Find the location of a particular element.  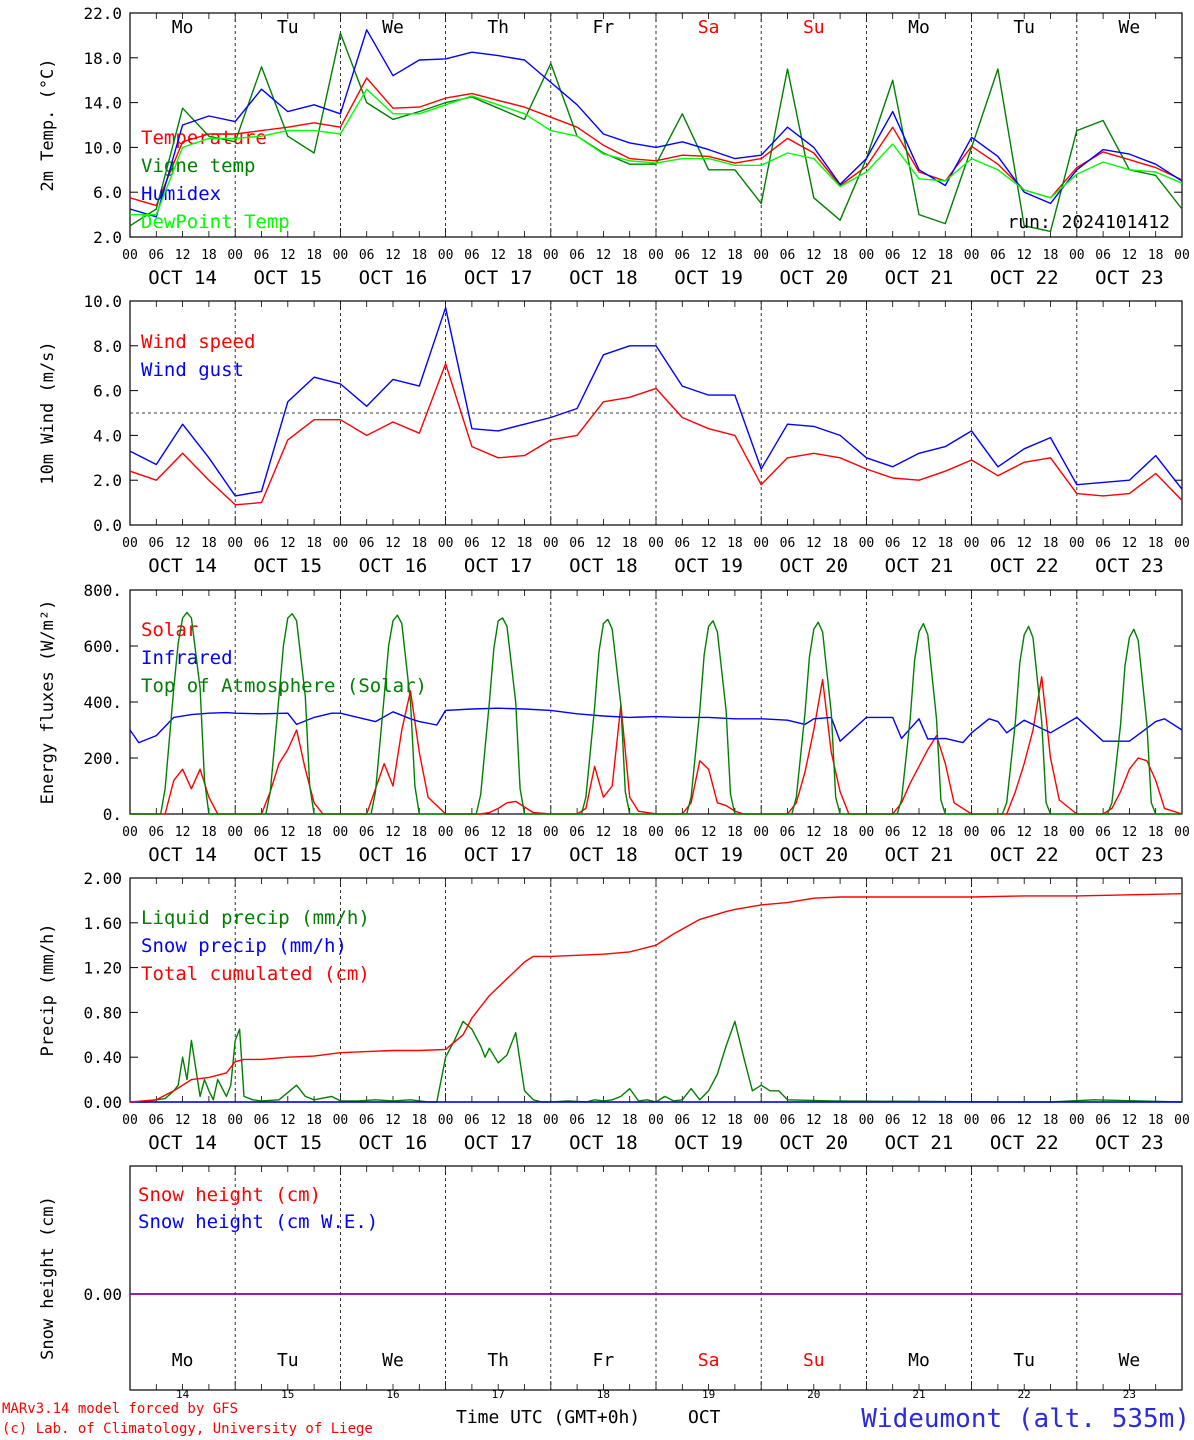

y-axis-label: Energy fluxes (W/m²) is located at coordinates (48, 702).